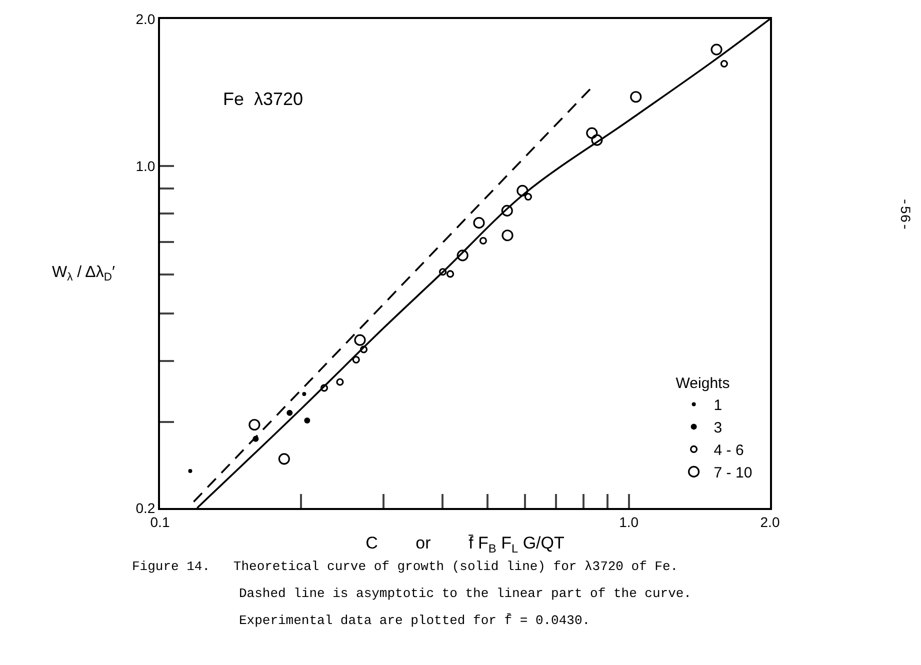 This screenshot has width=921, height=665. Describe the element at coordinates (465, 545) in the screenshot. I see `x-axis-title: C or f̄ F$_{B}$ F$_{L}$ G/QT` at that location.